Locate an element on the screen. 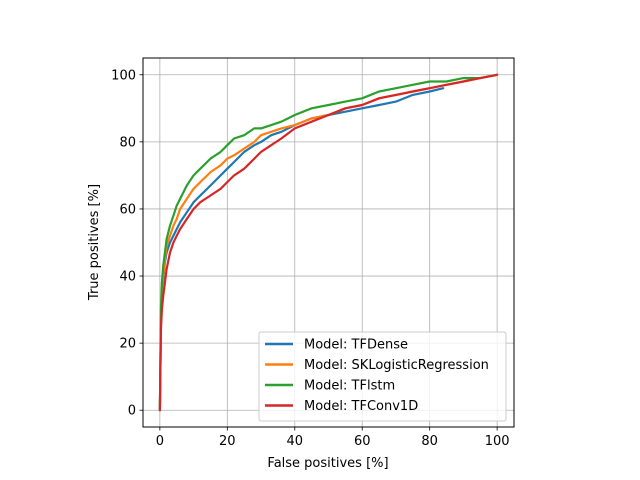 Image resolution: width=640 pixels, height=480 pixels. legend-box is located at coordinates (382, 376).